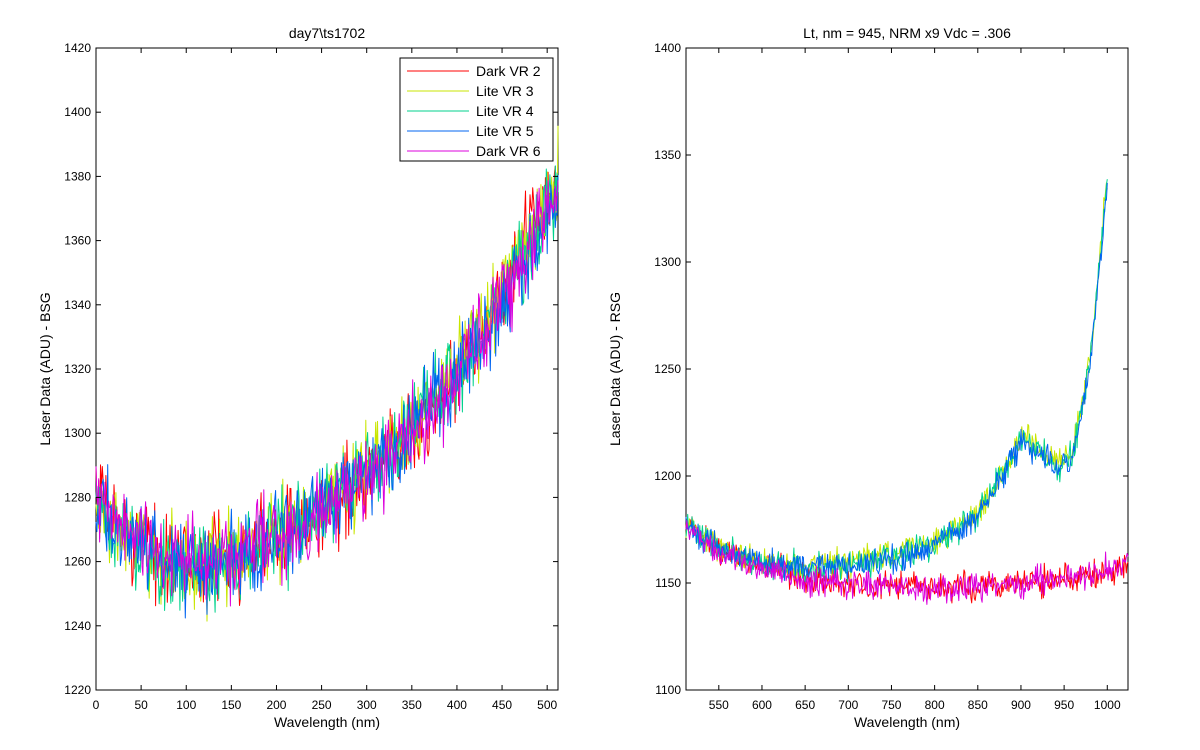  Describe the element at coordinates (668, 690) in the screenshot. I see `y-tick-label-1-0: 1100` at that location.